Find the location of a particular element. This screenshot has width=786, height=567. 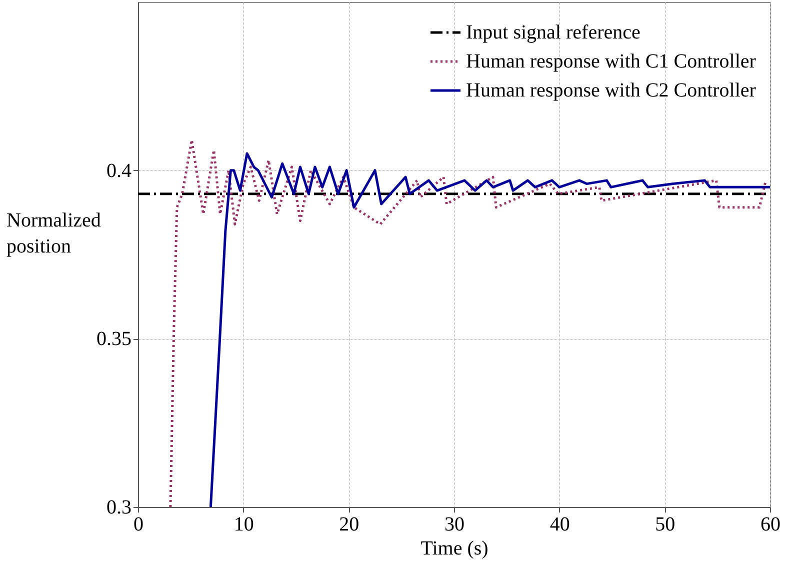

x-tick-label: 20 is located at coordinates (349, 525).